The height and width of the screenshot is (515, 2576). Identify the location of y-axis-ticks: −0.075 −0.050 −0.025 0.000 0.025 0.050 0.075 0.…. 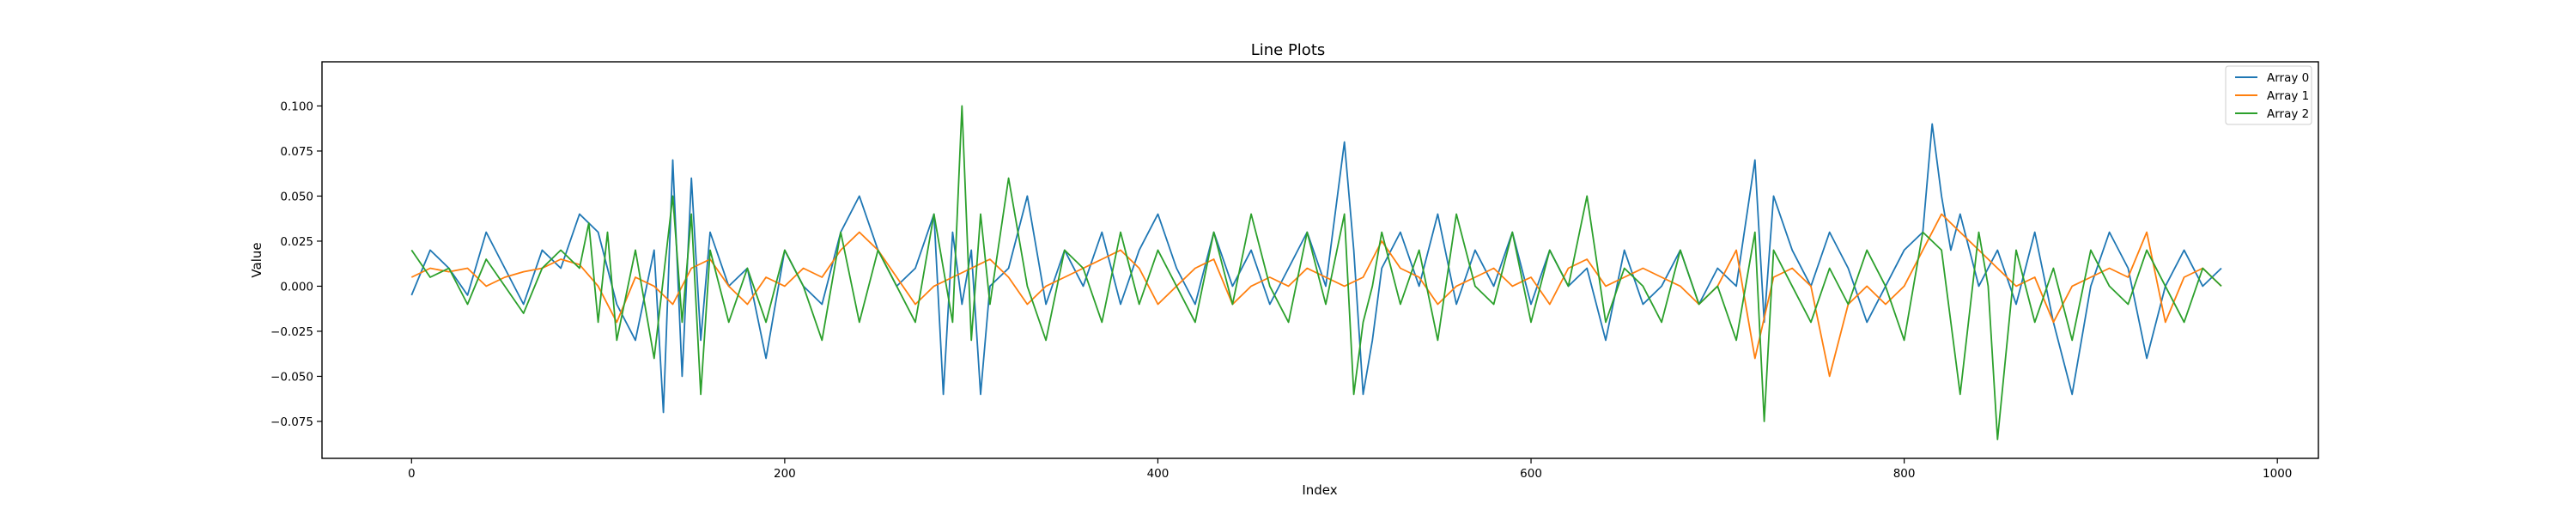
(296, 264).